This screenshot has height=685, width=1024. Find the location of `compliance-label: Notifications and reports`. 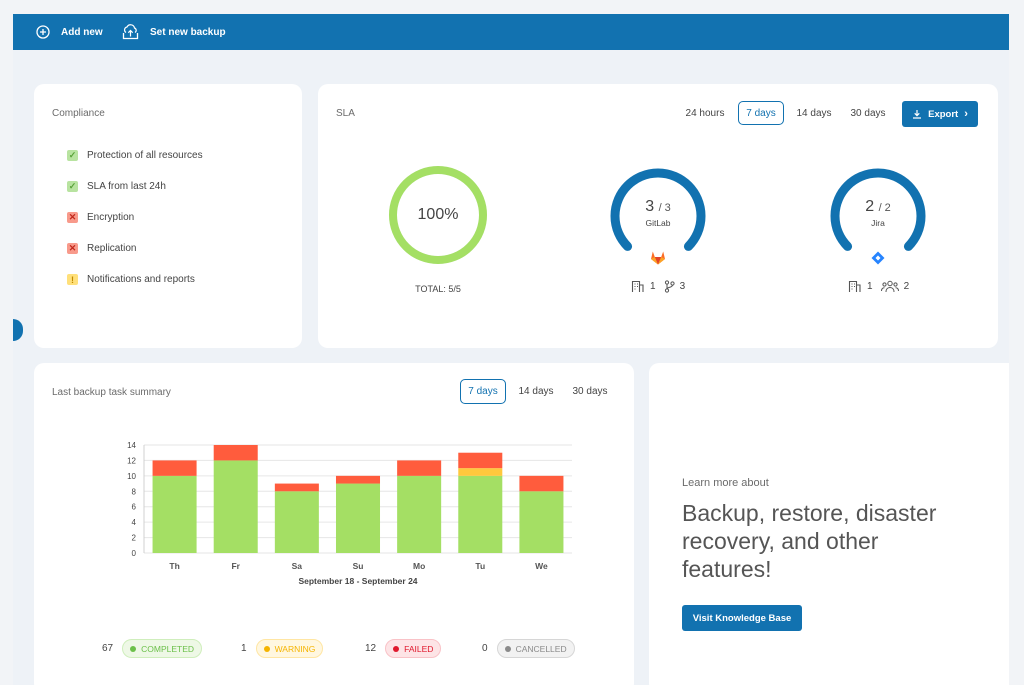

compliance-label: Notifications and reports is located at coordinates (141, 279).